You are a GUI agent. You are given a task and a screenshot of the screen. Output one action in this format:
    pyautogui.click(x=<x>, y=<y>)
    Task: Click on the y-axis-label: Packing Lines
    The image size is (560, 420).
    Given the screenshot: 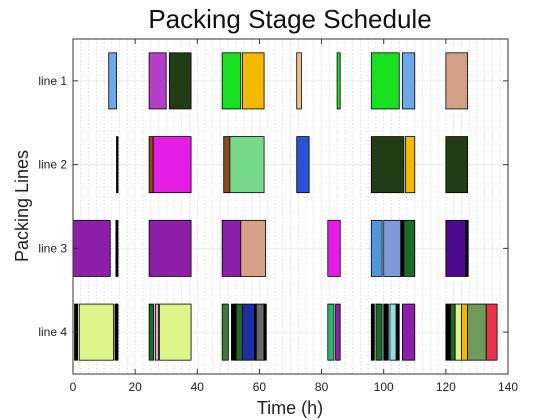 What is the action you would take?
    pyautogui.click(x=22, y=206)
    